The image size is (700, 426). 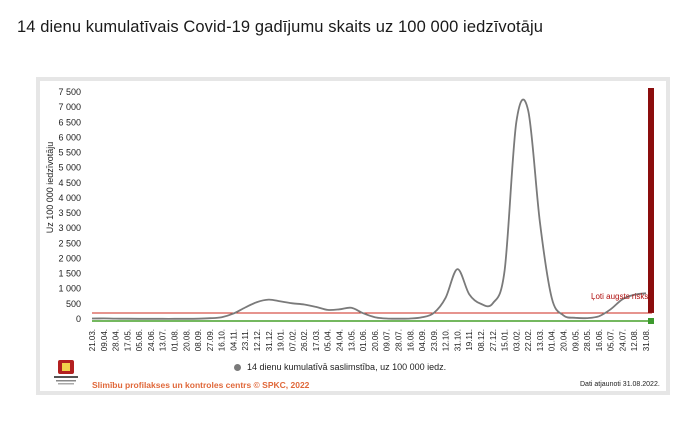 What do you see at coordinates (387, 340) in the screenshot?
I see `x-tick-label: 09.07.` at bounding box center [387, 340].